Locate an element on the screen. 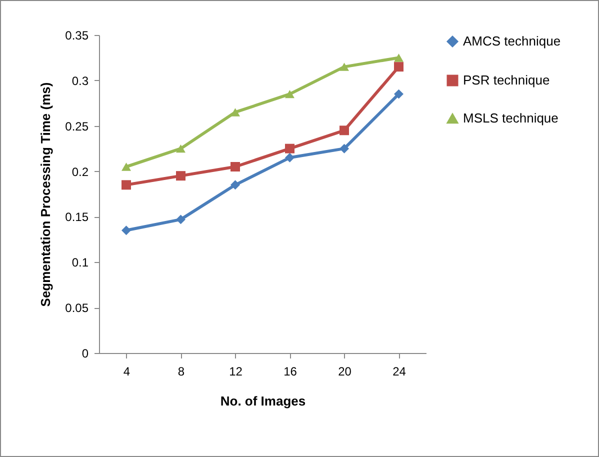 The height and width of the screenshot is (457, 599). y-tick-label: 0 is located at coordinates (85, 353).